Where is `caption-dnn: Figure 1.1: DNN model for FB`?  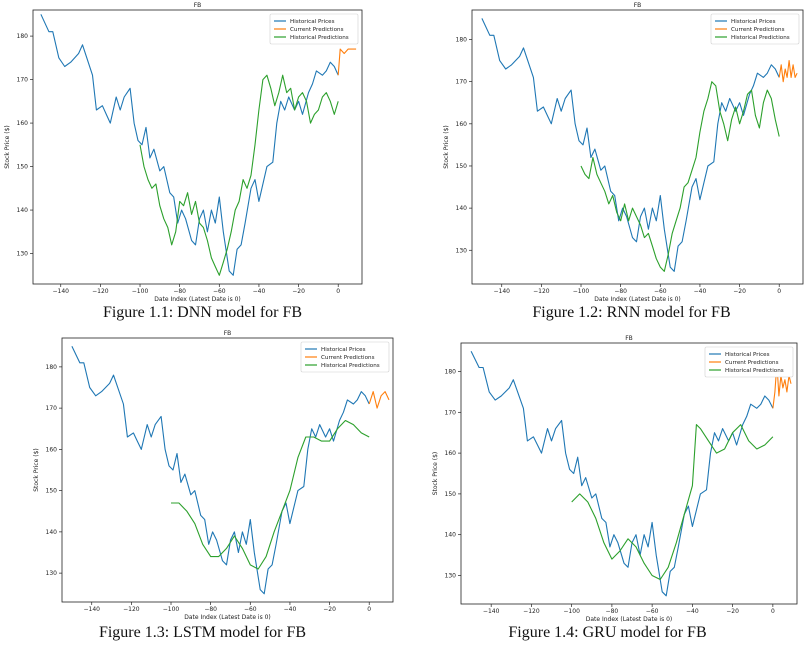
caption-dnn: Figure 1.1: DNN model for FB is located at coordinates (202, 312).